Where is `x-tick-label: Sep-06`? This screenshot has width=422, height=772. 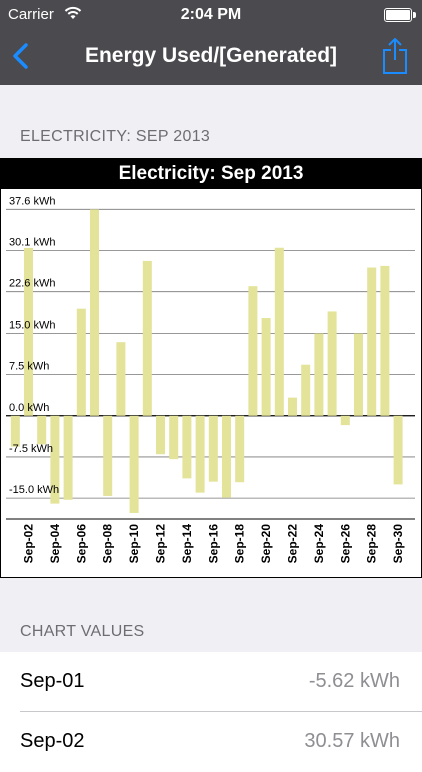
x-tick-label: Sep-06 is located at coordinates (81, 544).